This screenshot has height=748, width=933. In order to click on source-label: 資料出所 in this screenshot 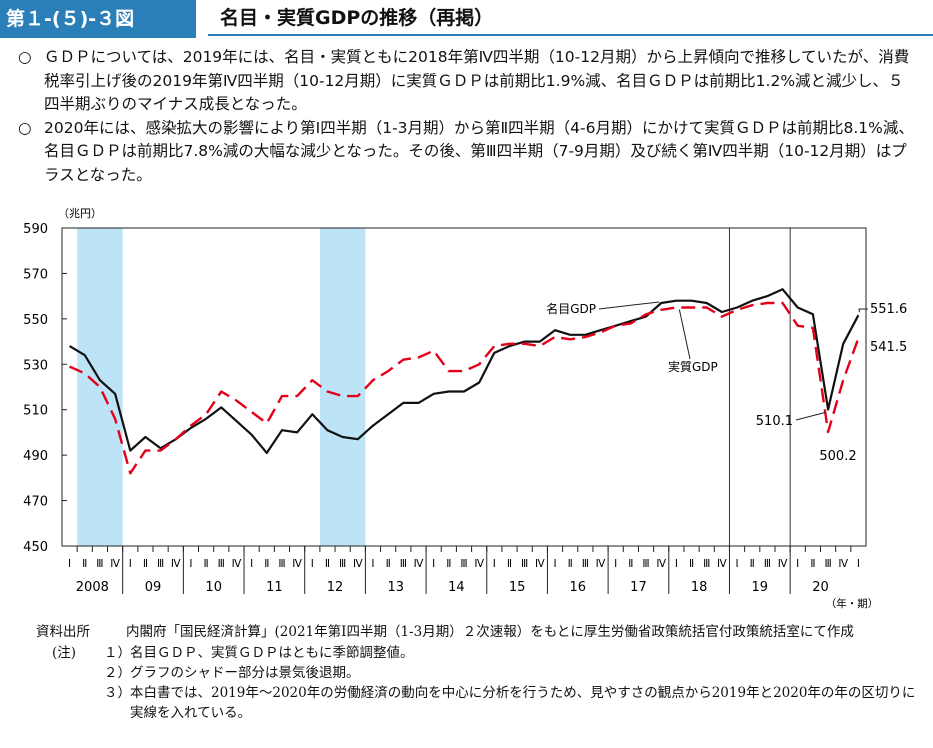, I will do `click(63, 632)`.